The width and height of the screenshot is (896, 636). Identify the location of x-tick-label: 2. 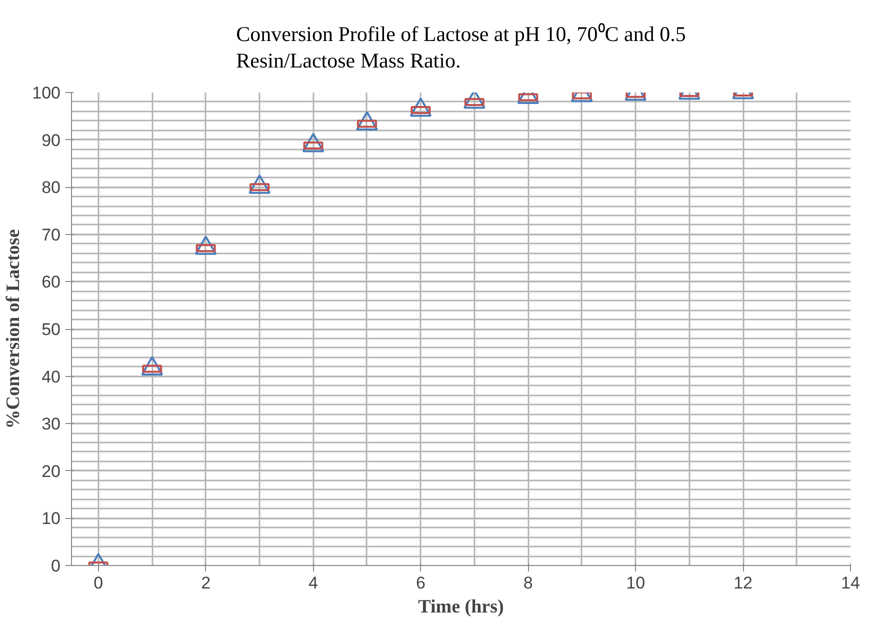
(206, 583).